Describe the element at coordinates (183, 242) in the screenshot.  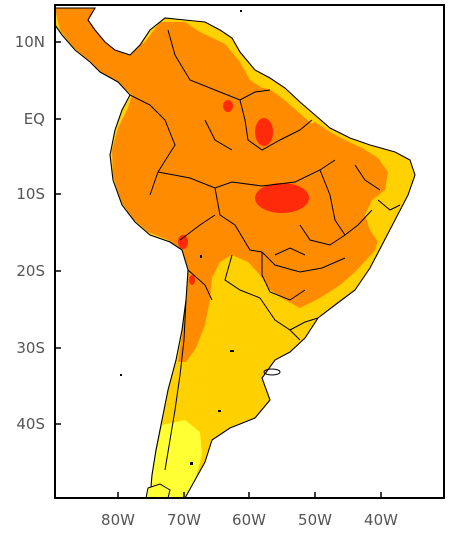
I see `hotspot-andes` at that location.